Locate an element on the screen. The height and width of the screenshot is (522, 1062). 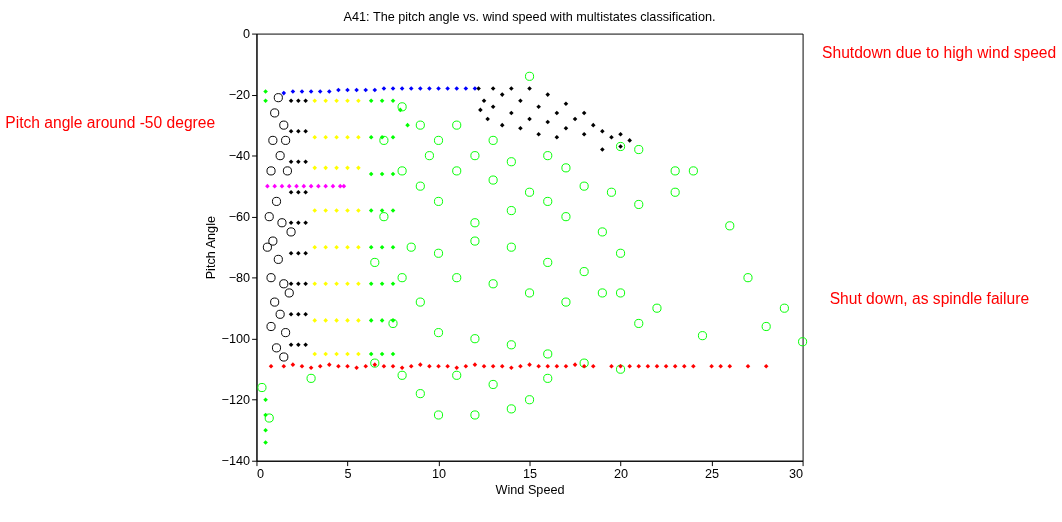
y-tick-label: −40 is located at coordinates (239, 156).